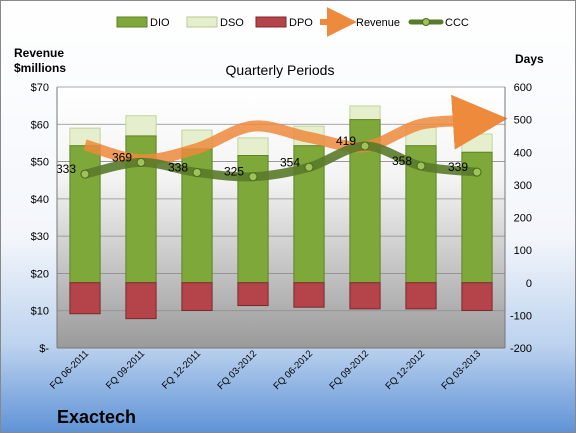 This screenshot has width=576, height=433. What do you see at coordinates (458, 167) in the screenshot?
I see `ccc-data-label: 339` at bounding box center [458, 167].